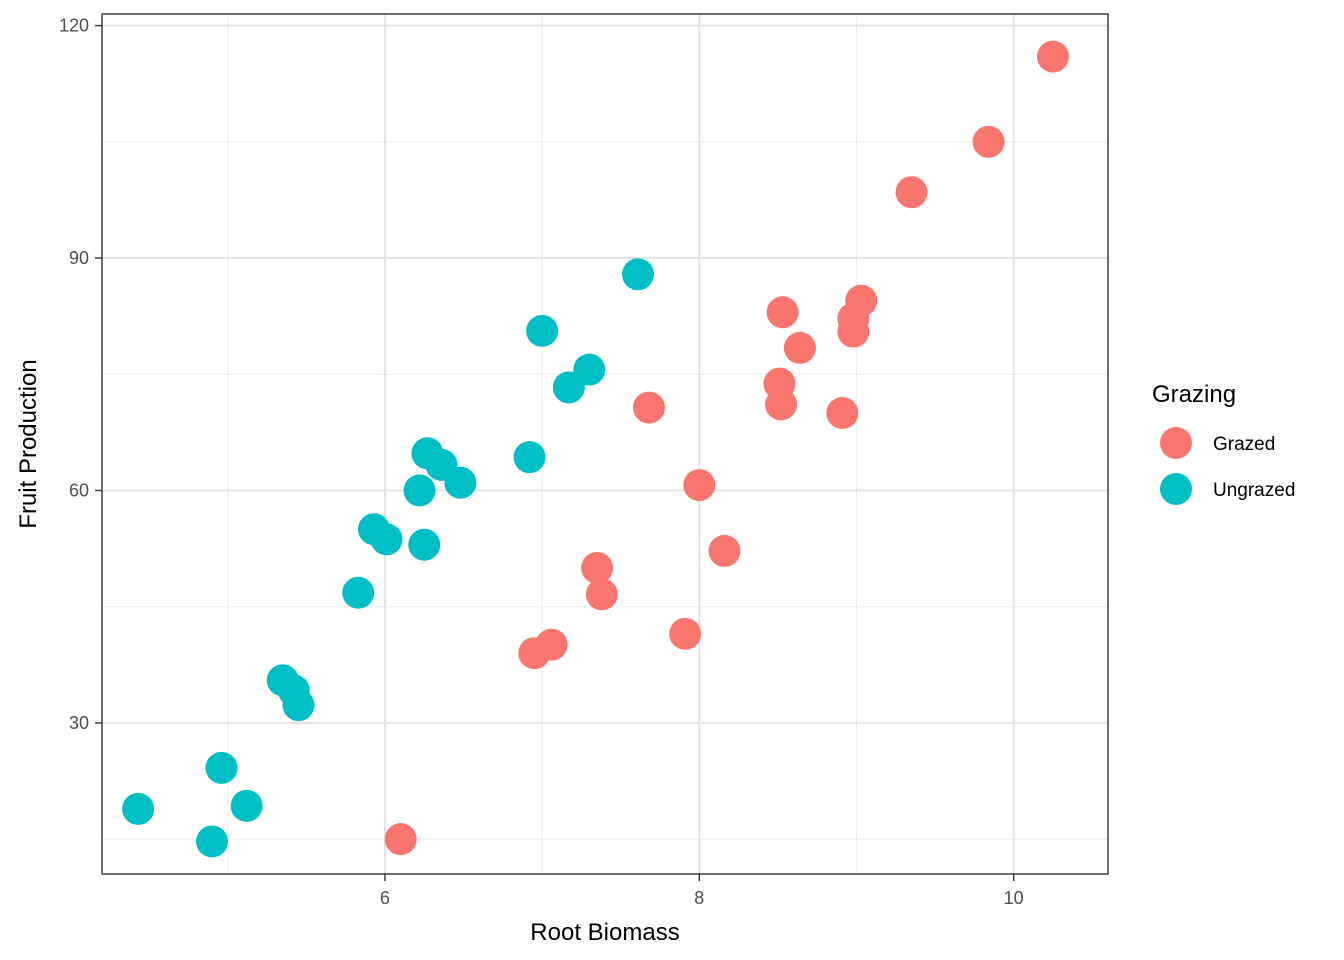 Image resolution: width=1344 pixels, height=960 pixels. What do you see at coordinates (385, 898) in the screenshot?
I see `x-tick-label: 6` at bounding box center [385, 898].